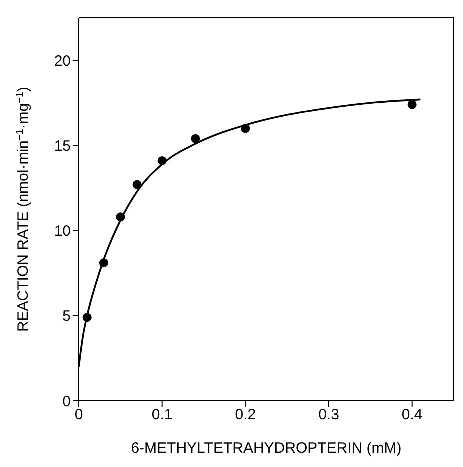 The height and width of the screenshot is (467, 463). What do you see at coordinates (266, 448) in the screenshot?
I see `x-axis-title: 6-METHYLTETRAHYDROPTERIN (mM)` at bounding box center [266, 448].